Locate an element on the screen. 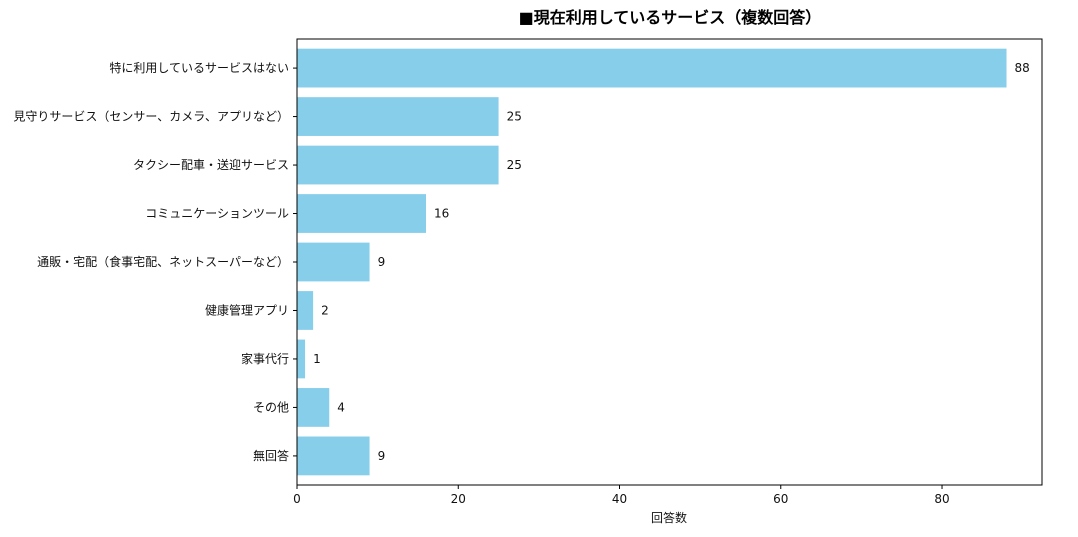 This screenshot has width=1078, height=537. x-axis-label: 回答数 is located at coordinates (669, 517).